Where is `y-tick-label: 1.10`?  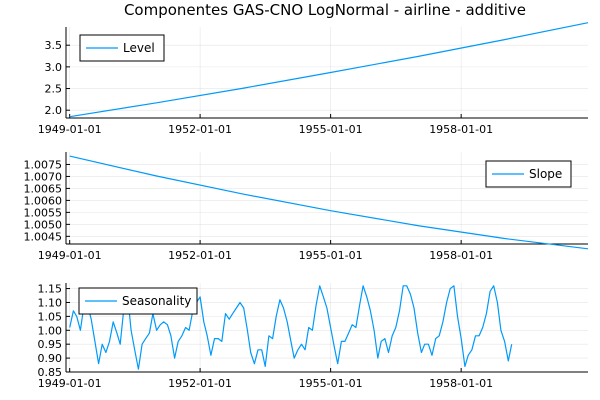 y-tick-label: 1.10 is located at coordinates (50, 302).